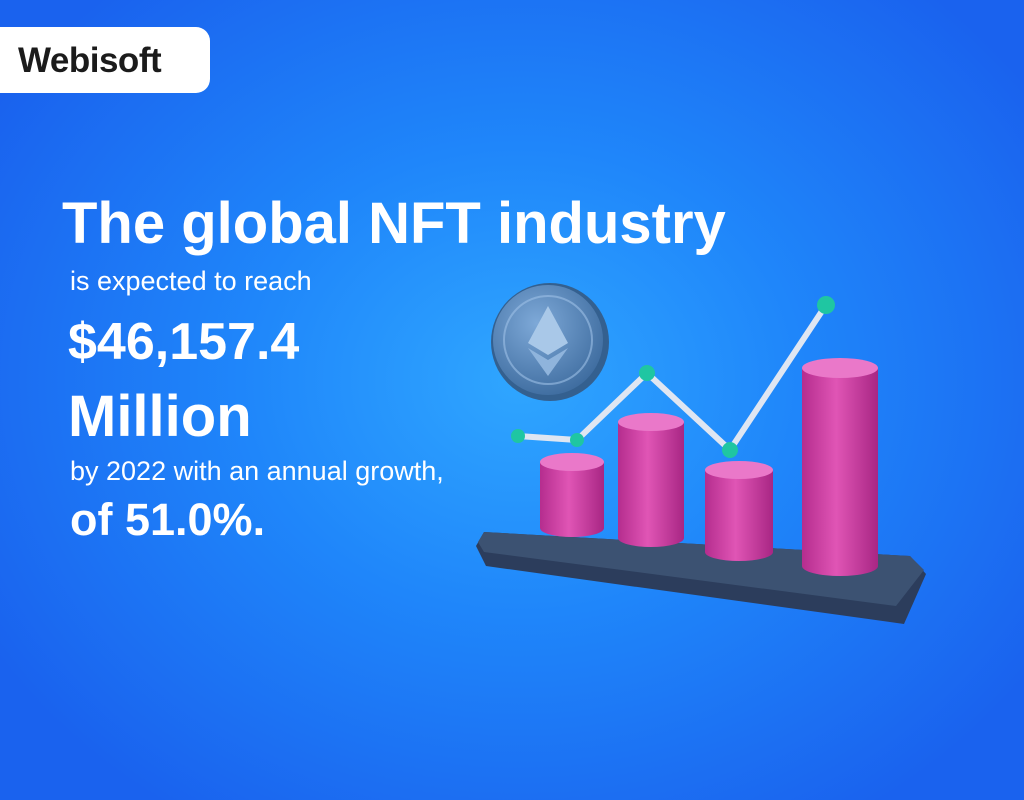 This screenshot has height=800, width=1024. Describe the element at coordinates (168, 519) in the screenshot. I see `growth: of 51.0%.` at that location.